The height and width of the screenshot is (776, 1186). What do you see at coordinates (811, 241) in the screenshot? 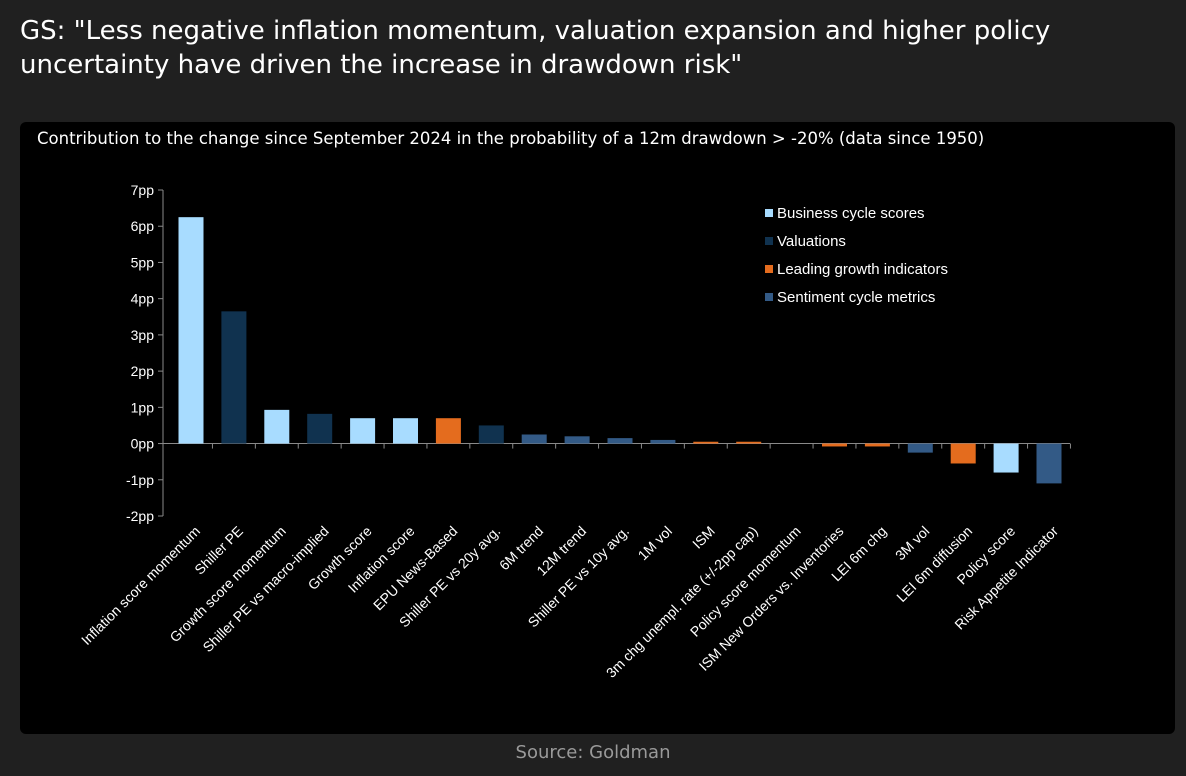
I see `legend-entry: Valuations` at bounding box center [811, 241].